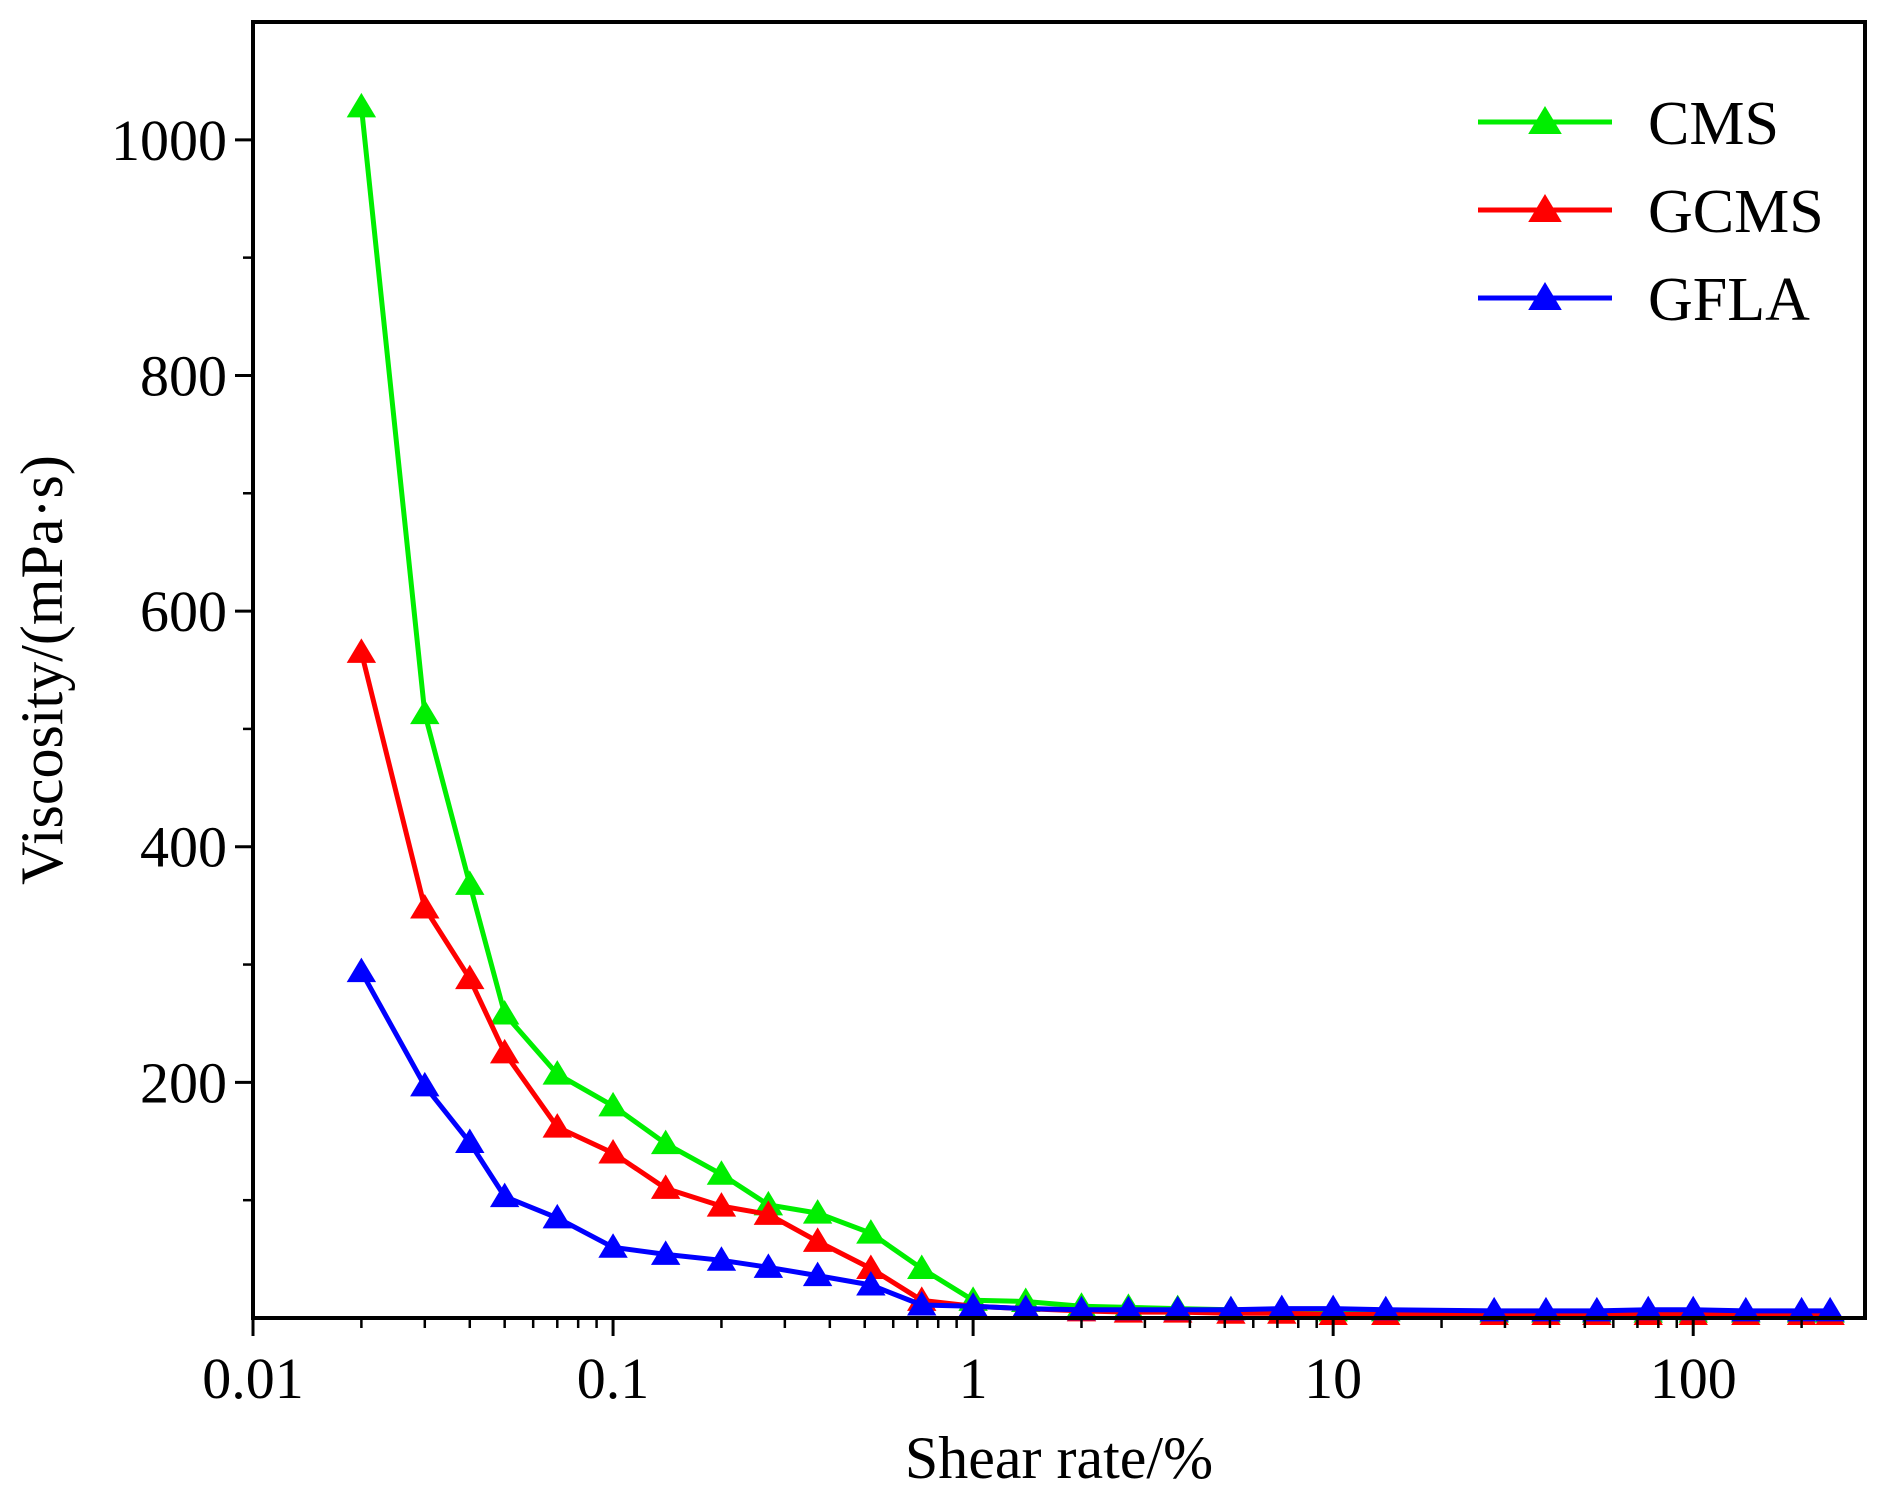 This screenshot has width=1880, height=1497. I want to click on legend-marker-gcms, so click(1545, 208).